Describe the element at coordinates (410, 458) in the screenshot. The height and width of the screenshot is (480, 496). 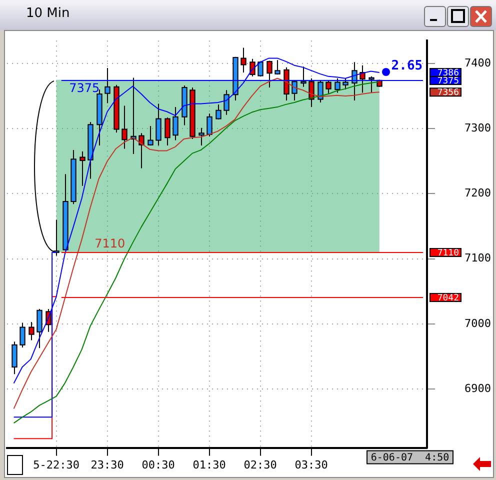
I see `text: 6-06-07 4:50` at that location.